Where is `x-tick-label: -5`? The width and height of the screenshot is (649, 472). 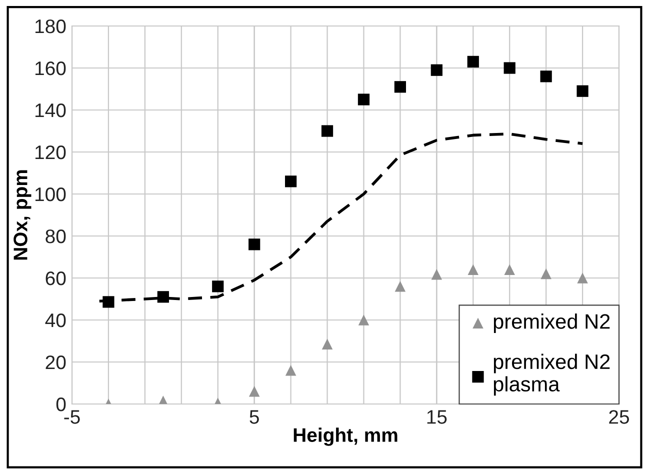
x-tick-label: -5 is located at coordinates (72, 417).